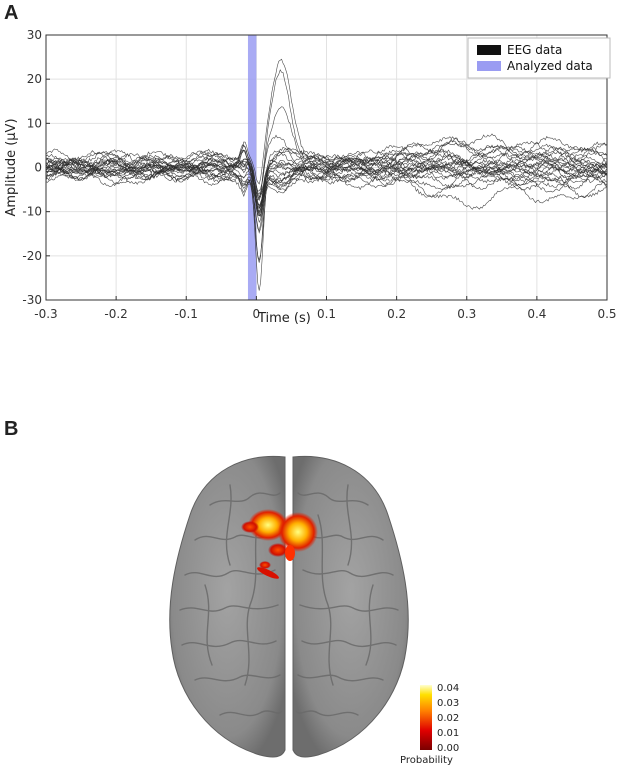 This screenshot has width=624, height=772. What do you see at coordinates (448, 703) in the screenshot?
I see `colorbar-tick-1: 0.03` at bounding box center [448, 703].